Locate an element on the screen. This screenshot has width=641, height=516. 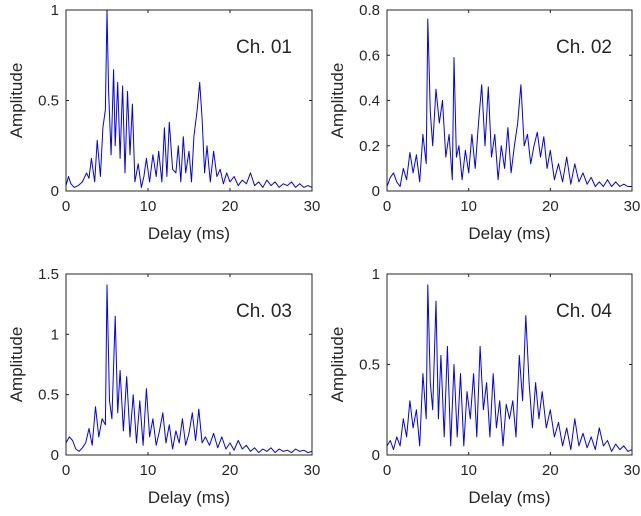
channel-annotation: Ch. 03 is located at coordinates (264, 311).